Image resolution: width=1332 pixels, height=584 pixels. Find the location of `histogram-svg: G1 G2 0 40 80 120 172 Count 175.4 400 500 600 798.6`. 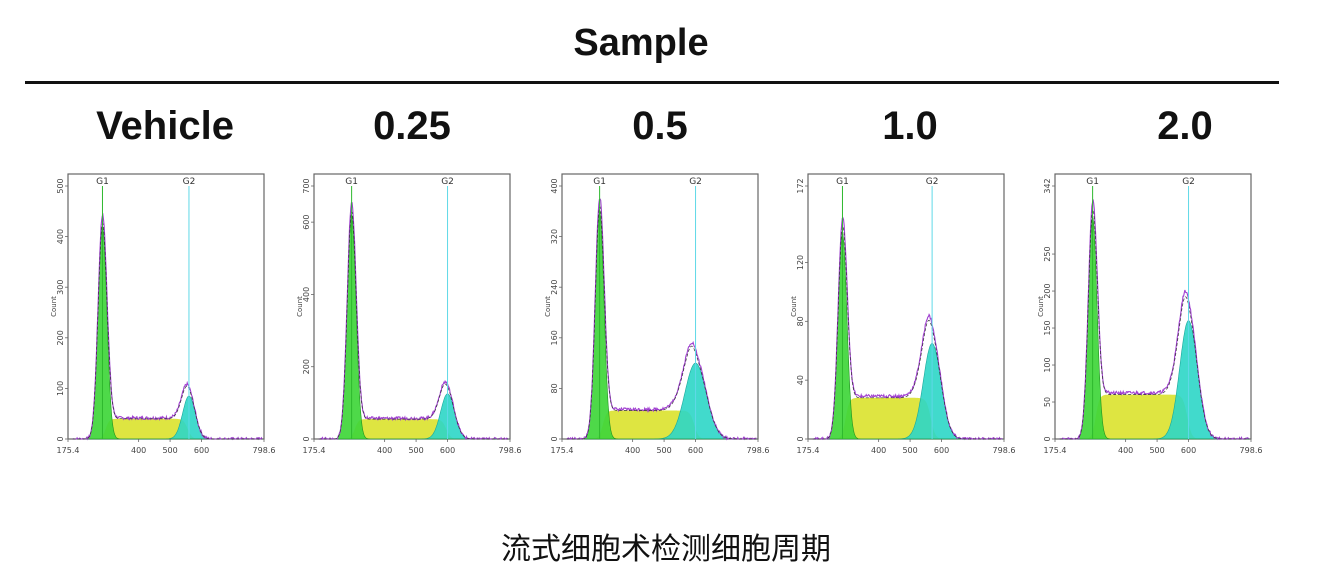

histogram-svg: G1 G2 0 40 80 120 172 Count 175.4 400 500 600 798.6 is located at coordinates (902, 314).